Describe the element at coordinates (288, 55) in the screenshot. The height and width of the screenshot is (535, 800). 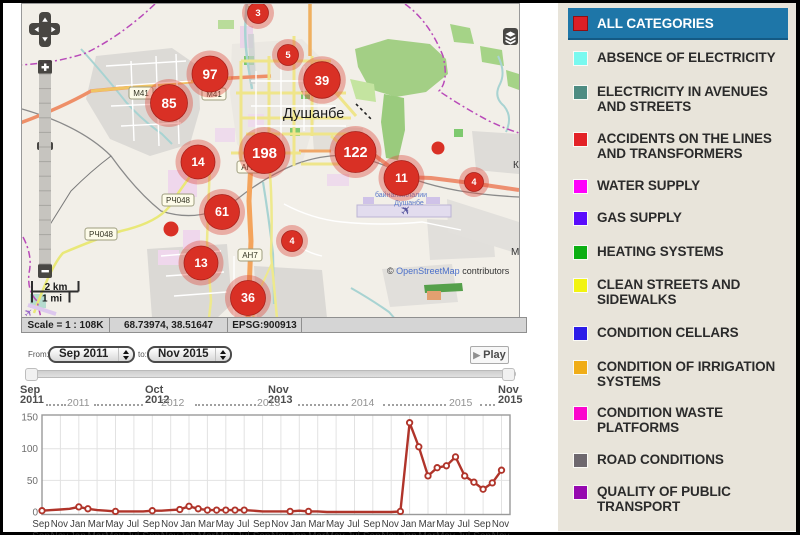
I see `svg-text: 5` at that location.